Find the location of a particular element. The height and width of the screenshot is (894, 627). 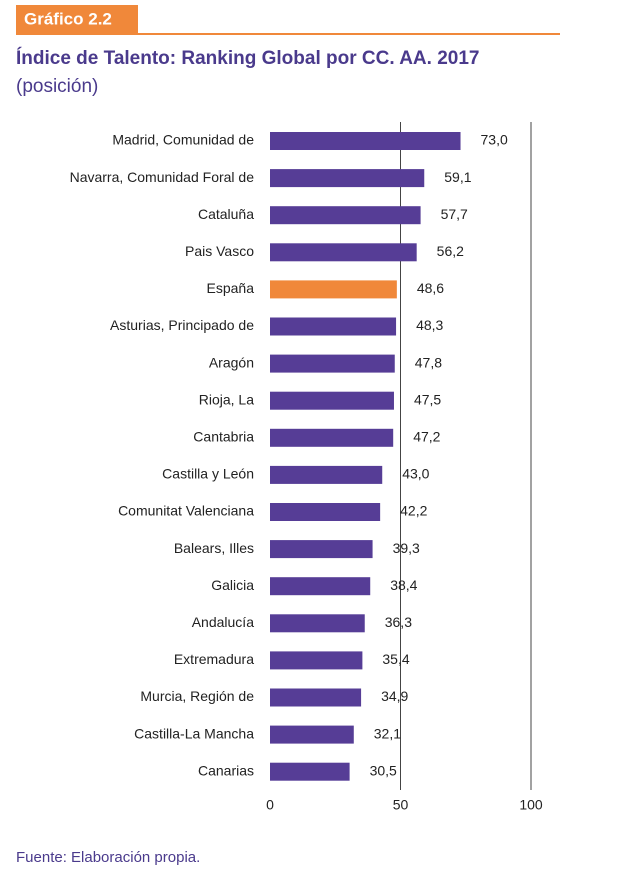

value-label: 47,2 is located at coordinates (426, 437).